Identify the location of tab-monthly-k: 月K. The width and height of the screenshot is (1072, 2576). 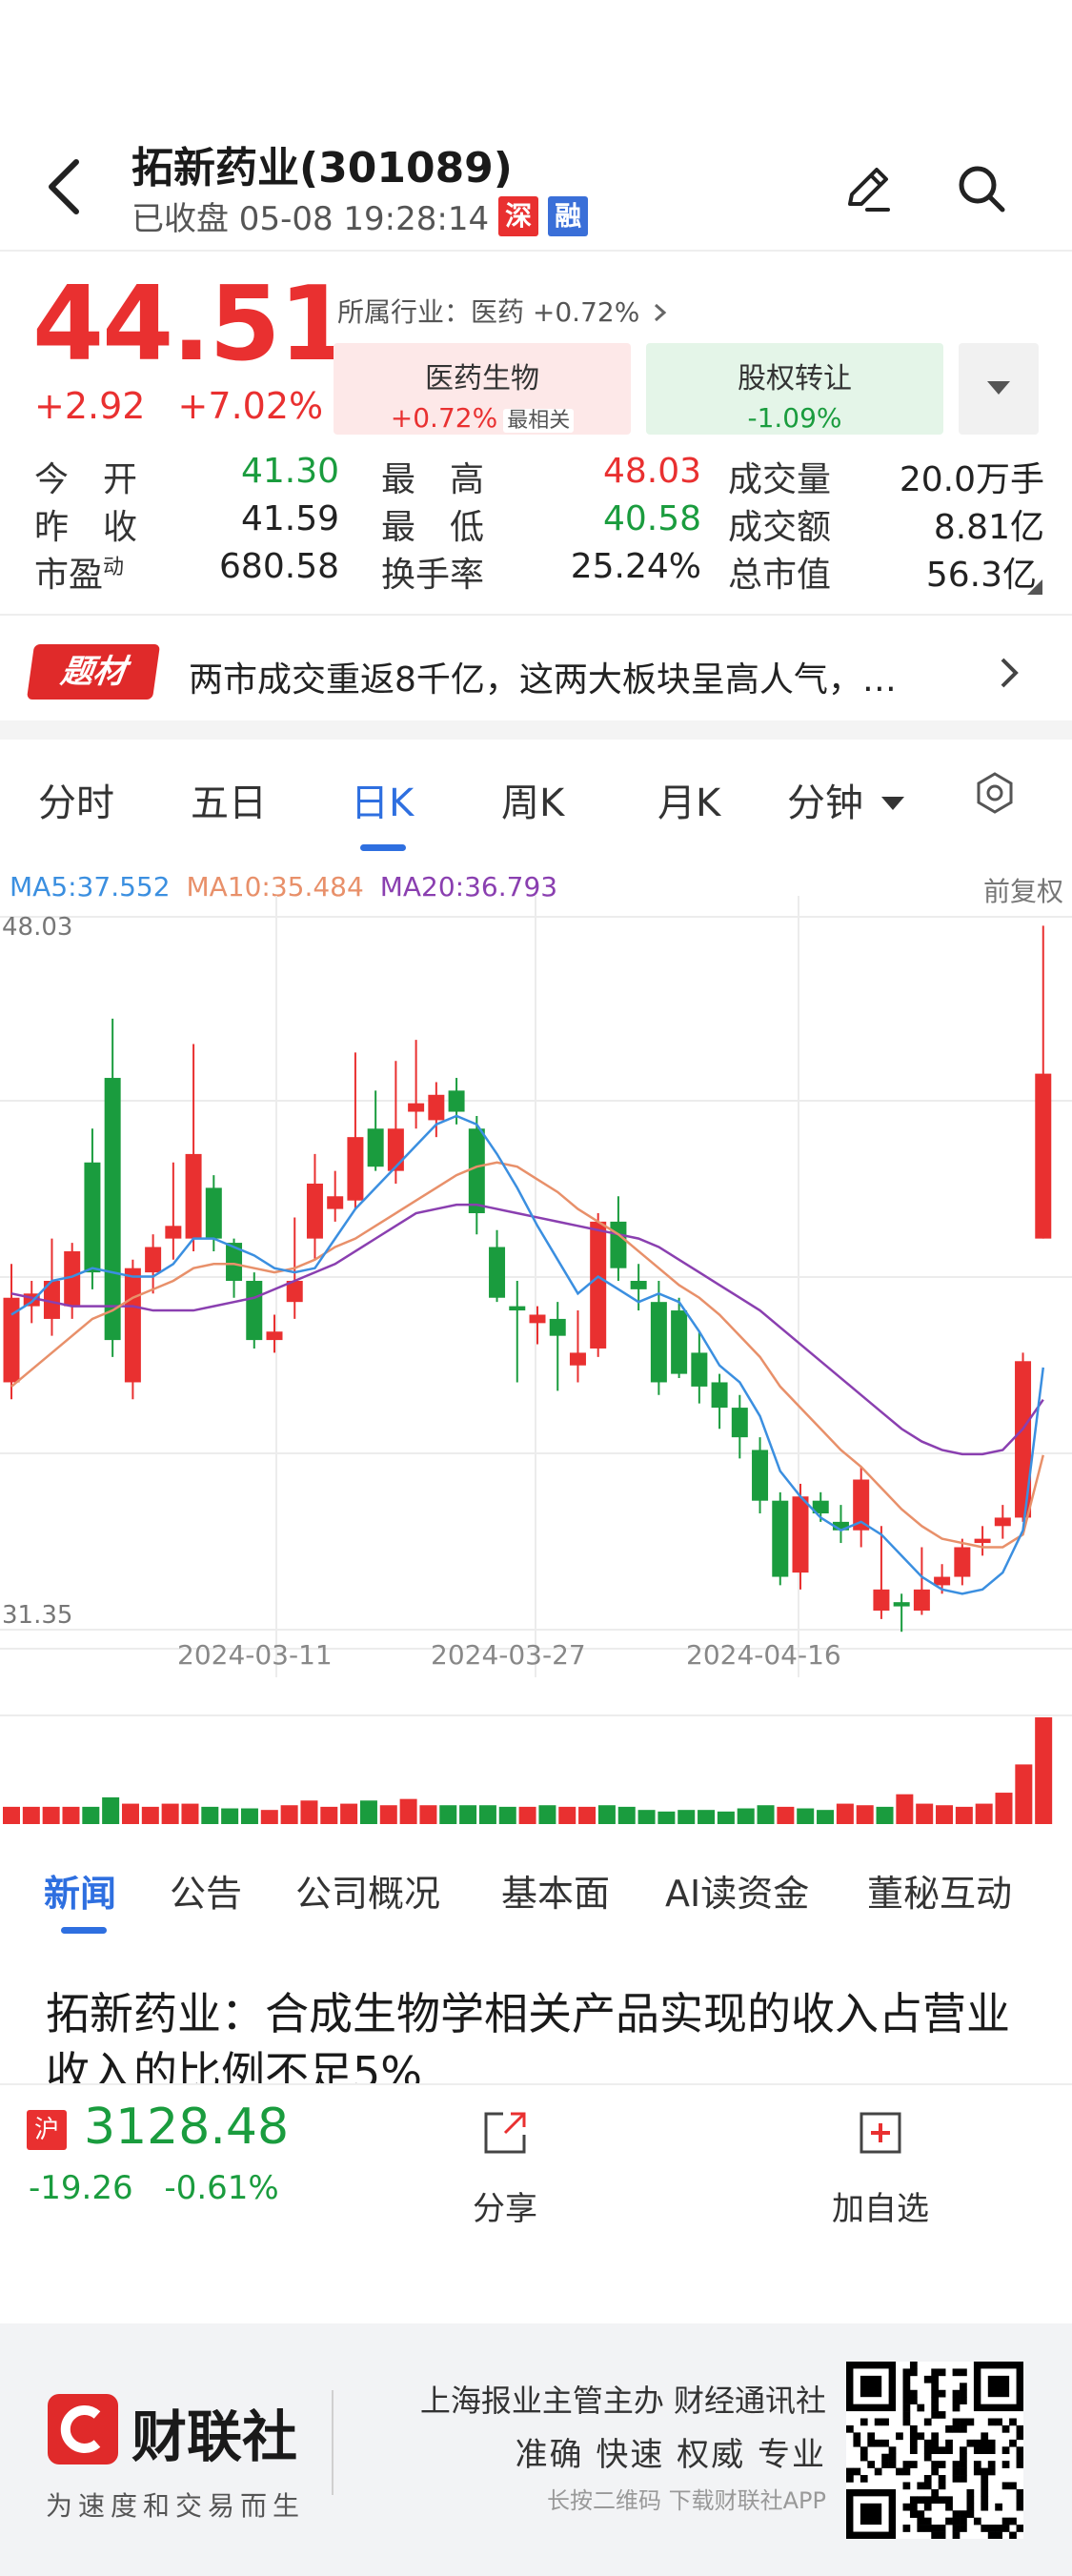
(689, 803).